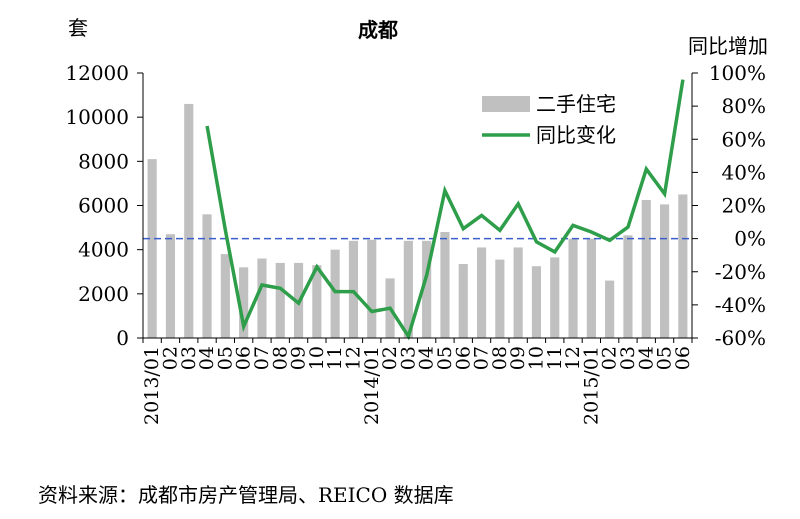  What do you see at coordinates (103, 250) in the screenshot?
I see `left-tick-label: 4000` at bounding box center [103, 250].